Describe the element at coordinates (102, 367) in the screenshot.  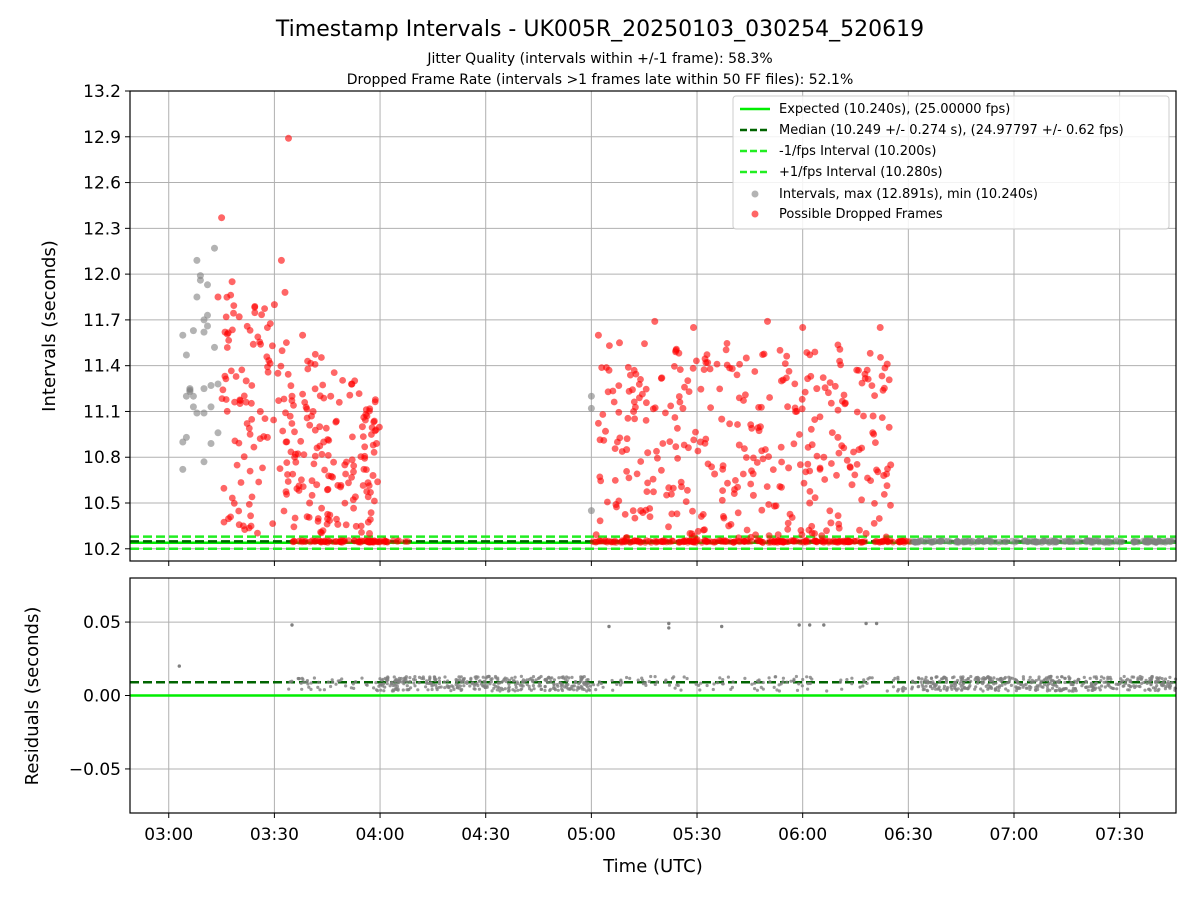
I see `intervals-y-tick-label: 11.4` at that location.